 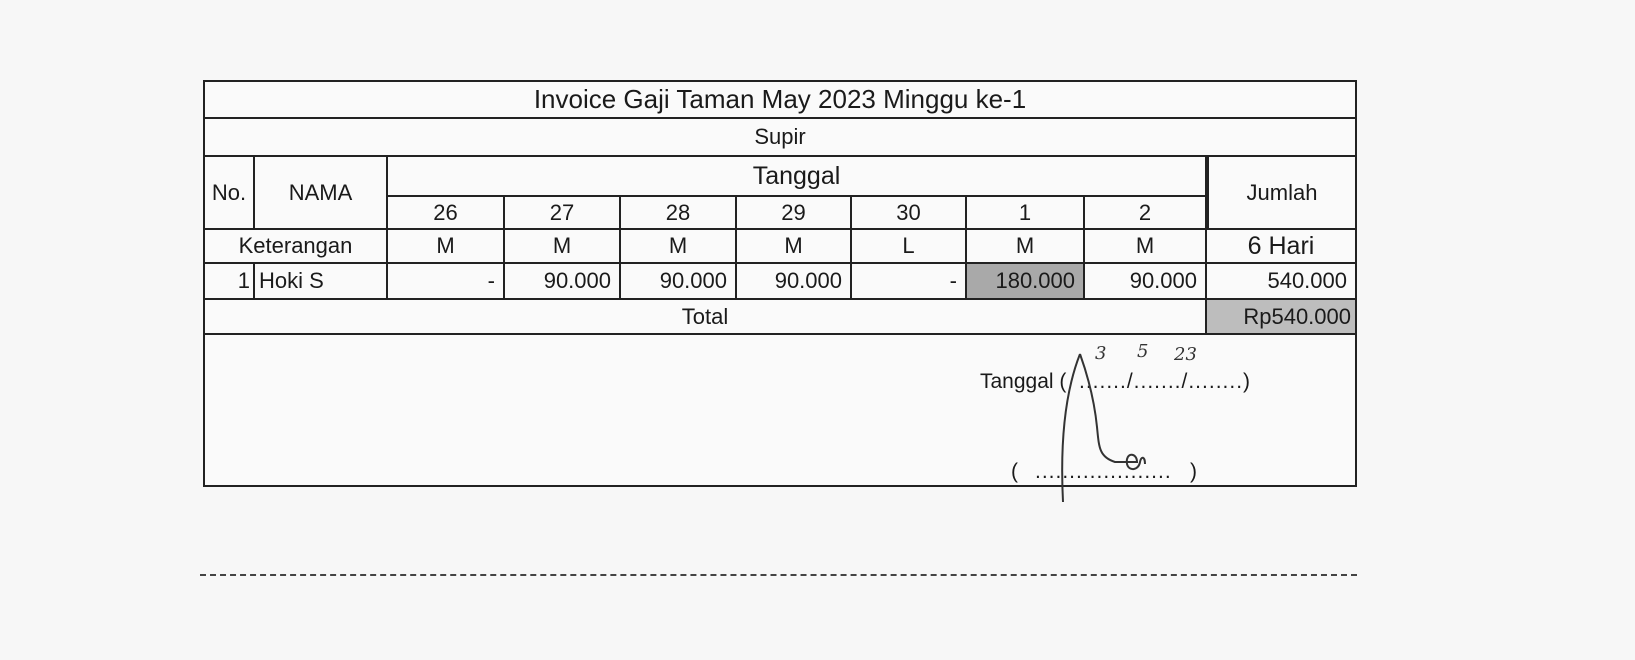 What do you see at coordinates (1026, 281) in the screenshot?
I see `value-cell: 180.000` at bounding box center [1026, 281].